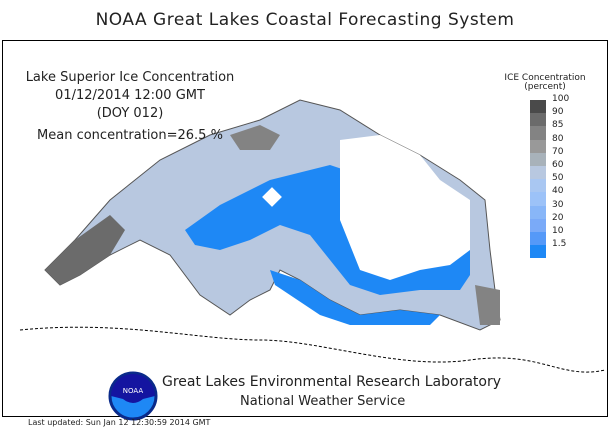 This screenshot has height=433, width=610. I want to click on legend-label: 60, so click(558, 165).